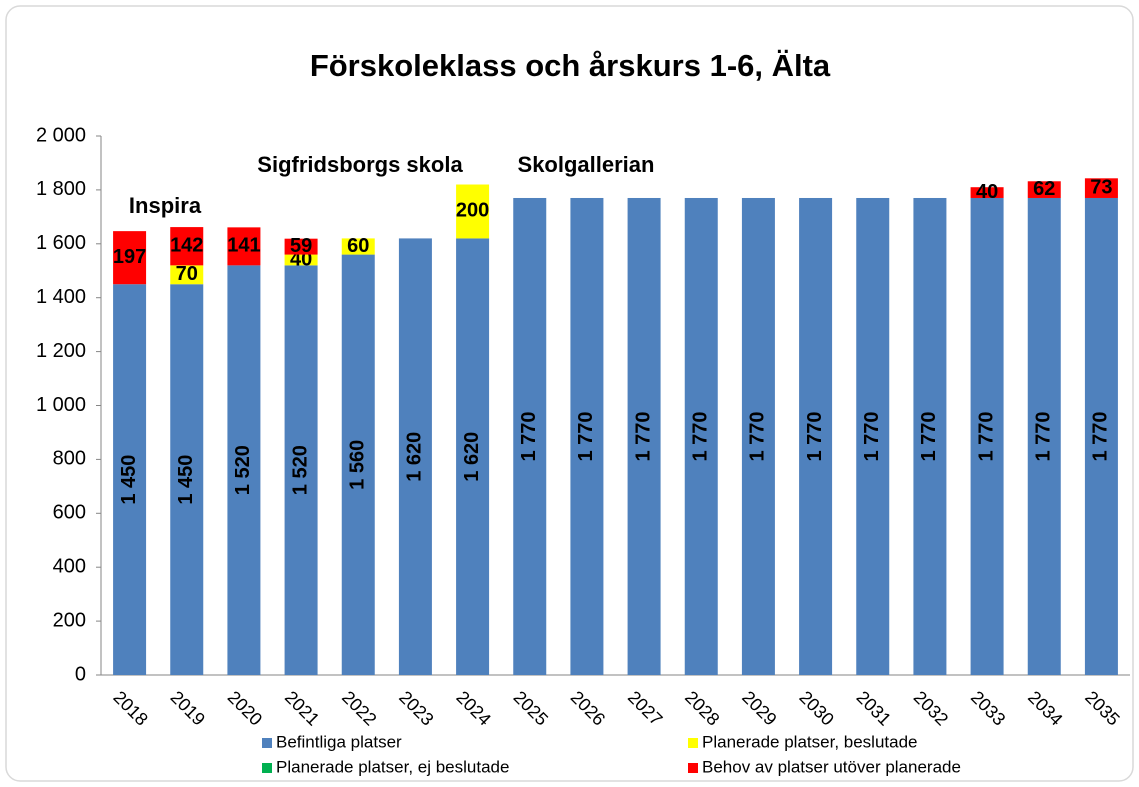 The height and width of the screenshot is (787, 1139). I want to click on y-tick-label: 600, so click(69, 513).